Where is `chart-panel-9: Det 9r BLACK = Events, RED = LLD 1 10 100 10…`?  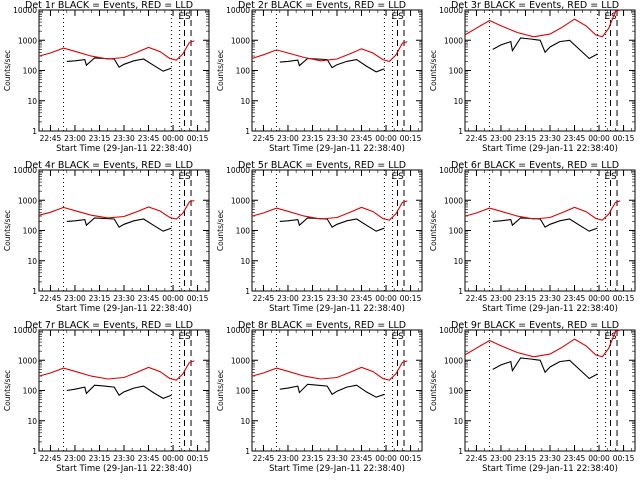 chart-panel-9: Det 9r BLACK = Events, RED = LLD 1 10 100 10… is located at coordinates (532, 397).